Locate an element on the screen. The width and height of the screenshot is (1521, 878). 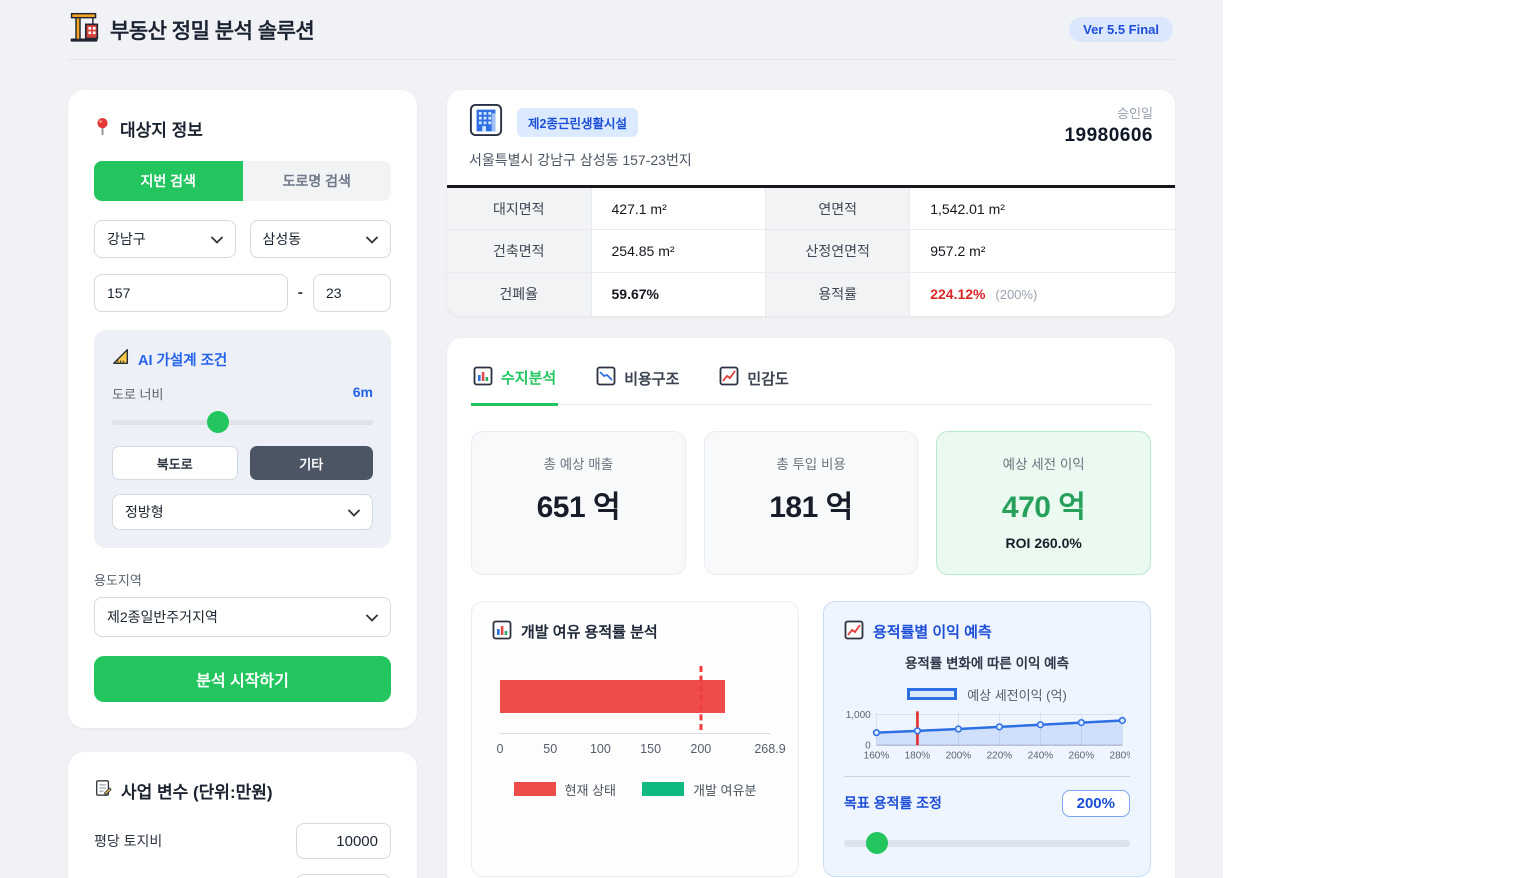
tab-profit-analysis: 수지분석 is located at coordinates (515, 384).